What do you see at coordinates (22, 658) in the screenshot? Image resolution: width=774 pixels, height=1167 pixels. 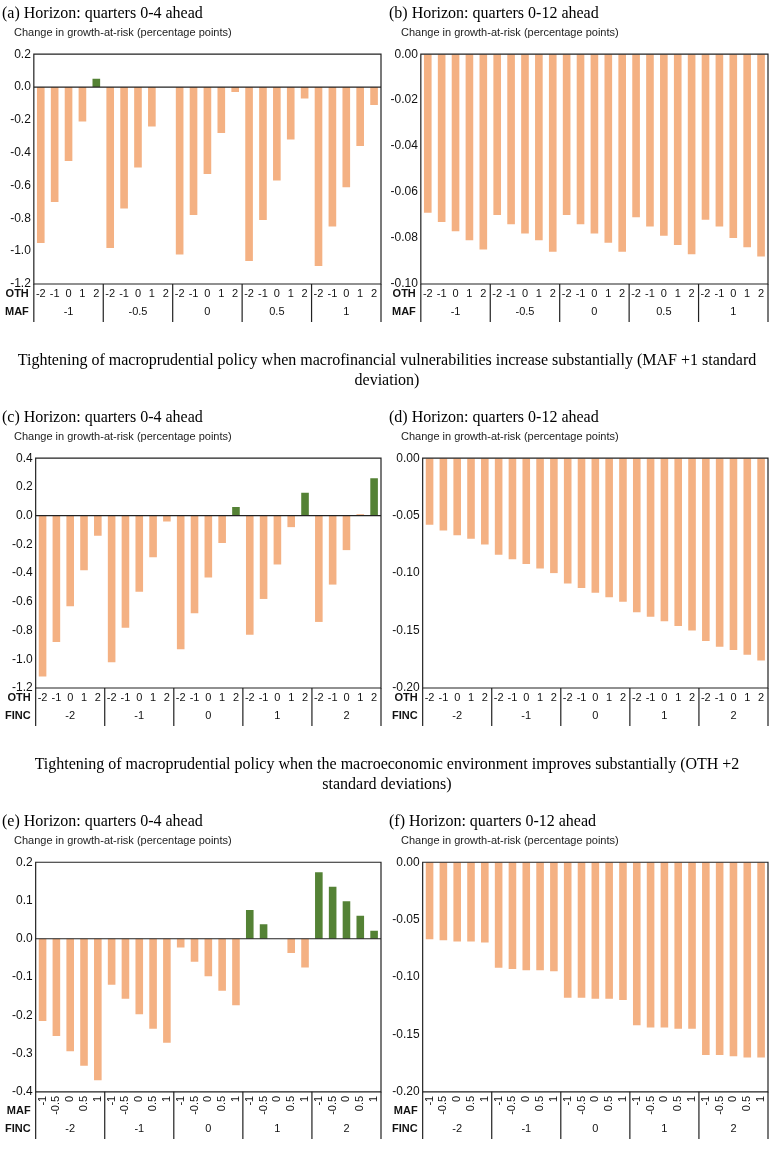 I see `y-tick-label: -1.0` at bounding box center [22, 658].